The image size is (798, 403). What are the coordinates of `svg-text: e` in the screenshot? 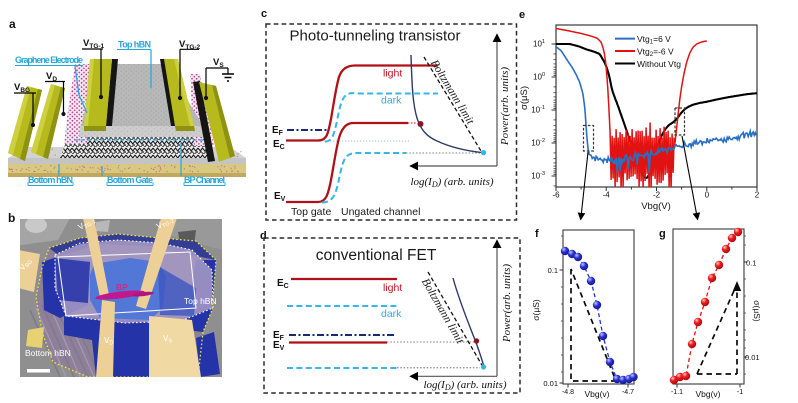 It's located at (522, 15).